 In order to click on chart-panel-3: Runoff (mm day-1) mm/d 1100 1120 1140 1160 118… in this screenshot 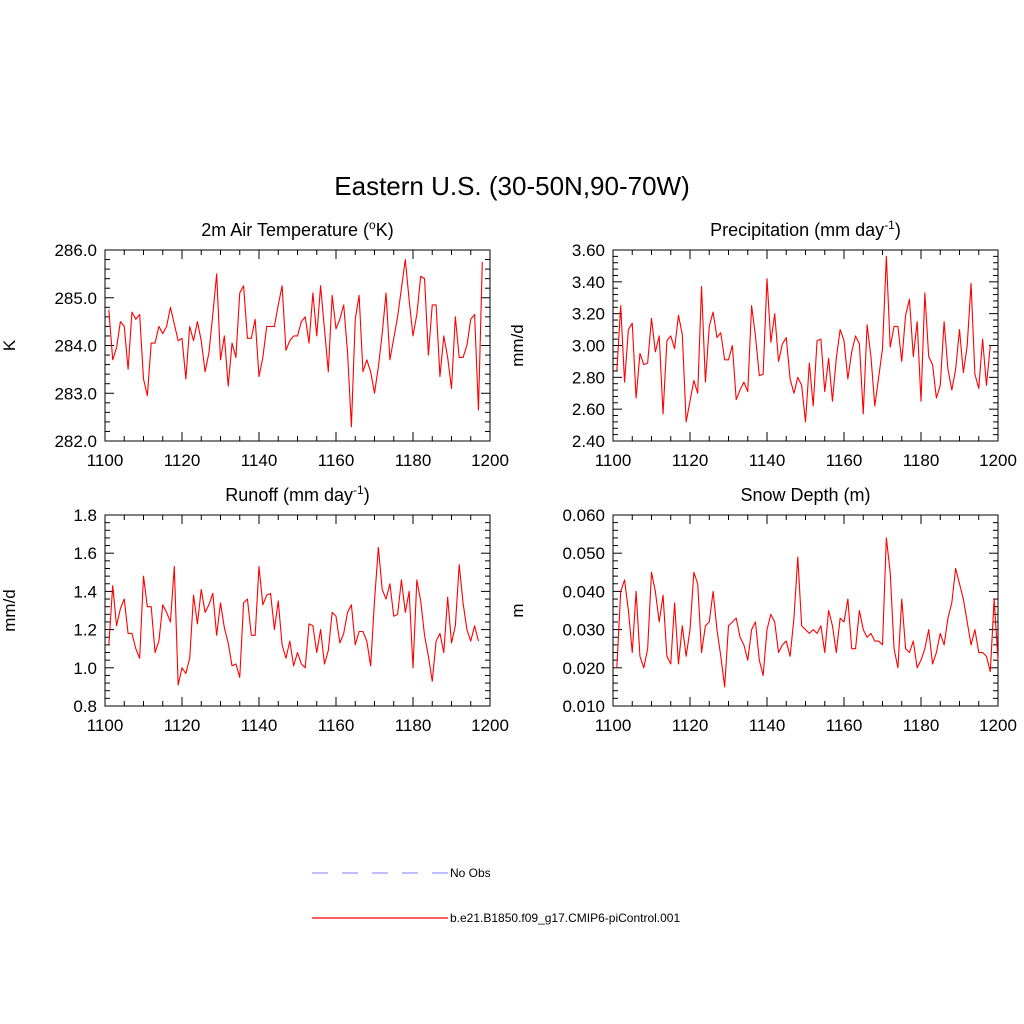, I will do `click(254, 609)`.